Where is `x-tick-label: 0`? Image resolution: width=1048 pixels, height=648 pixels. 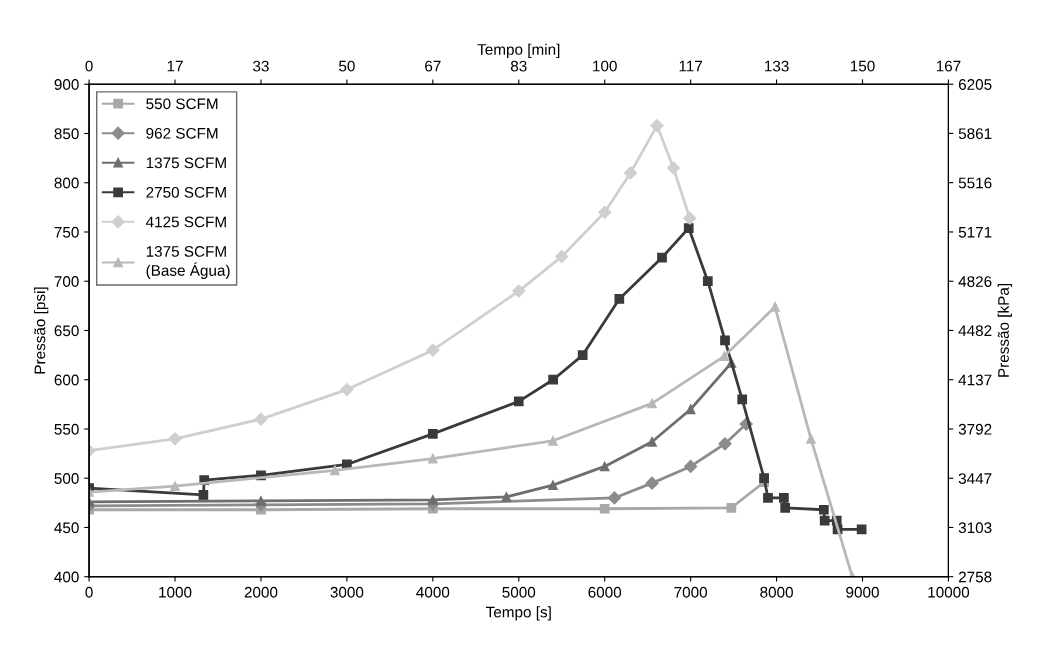
x-tick-label: 0 is located at coordinates (89, 592).